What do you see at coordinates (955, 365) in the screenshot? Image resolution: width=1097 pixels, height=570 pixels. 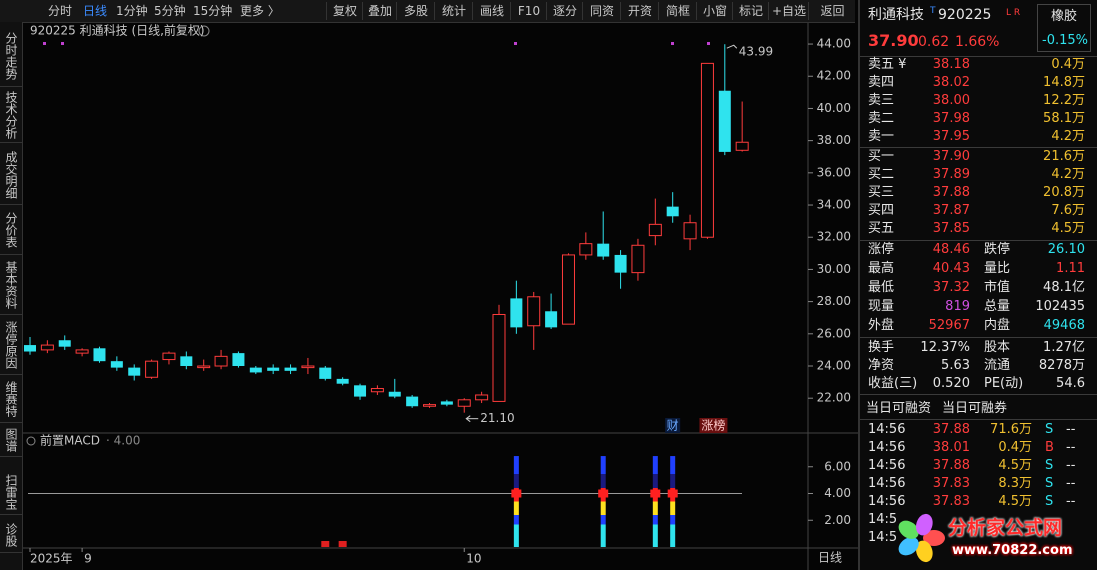 I see `stat-value: 5.63` at bounding box center [955, 365].